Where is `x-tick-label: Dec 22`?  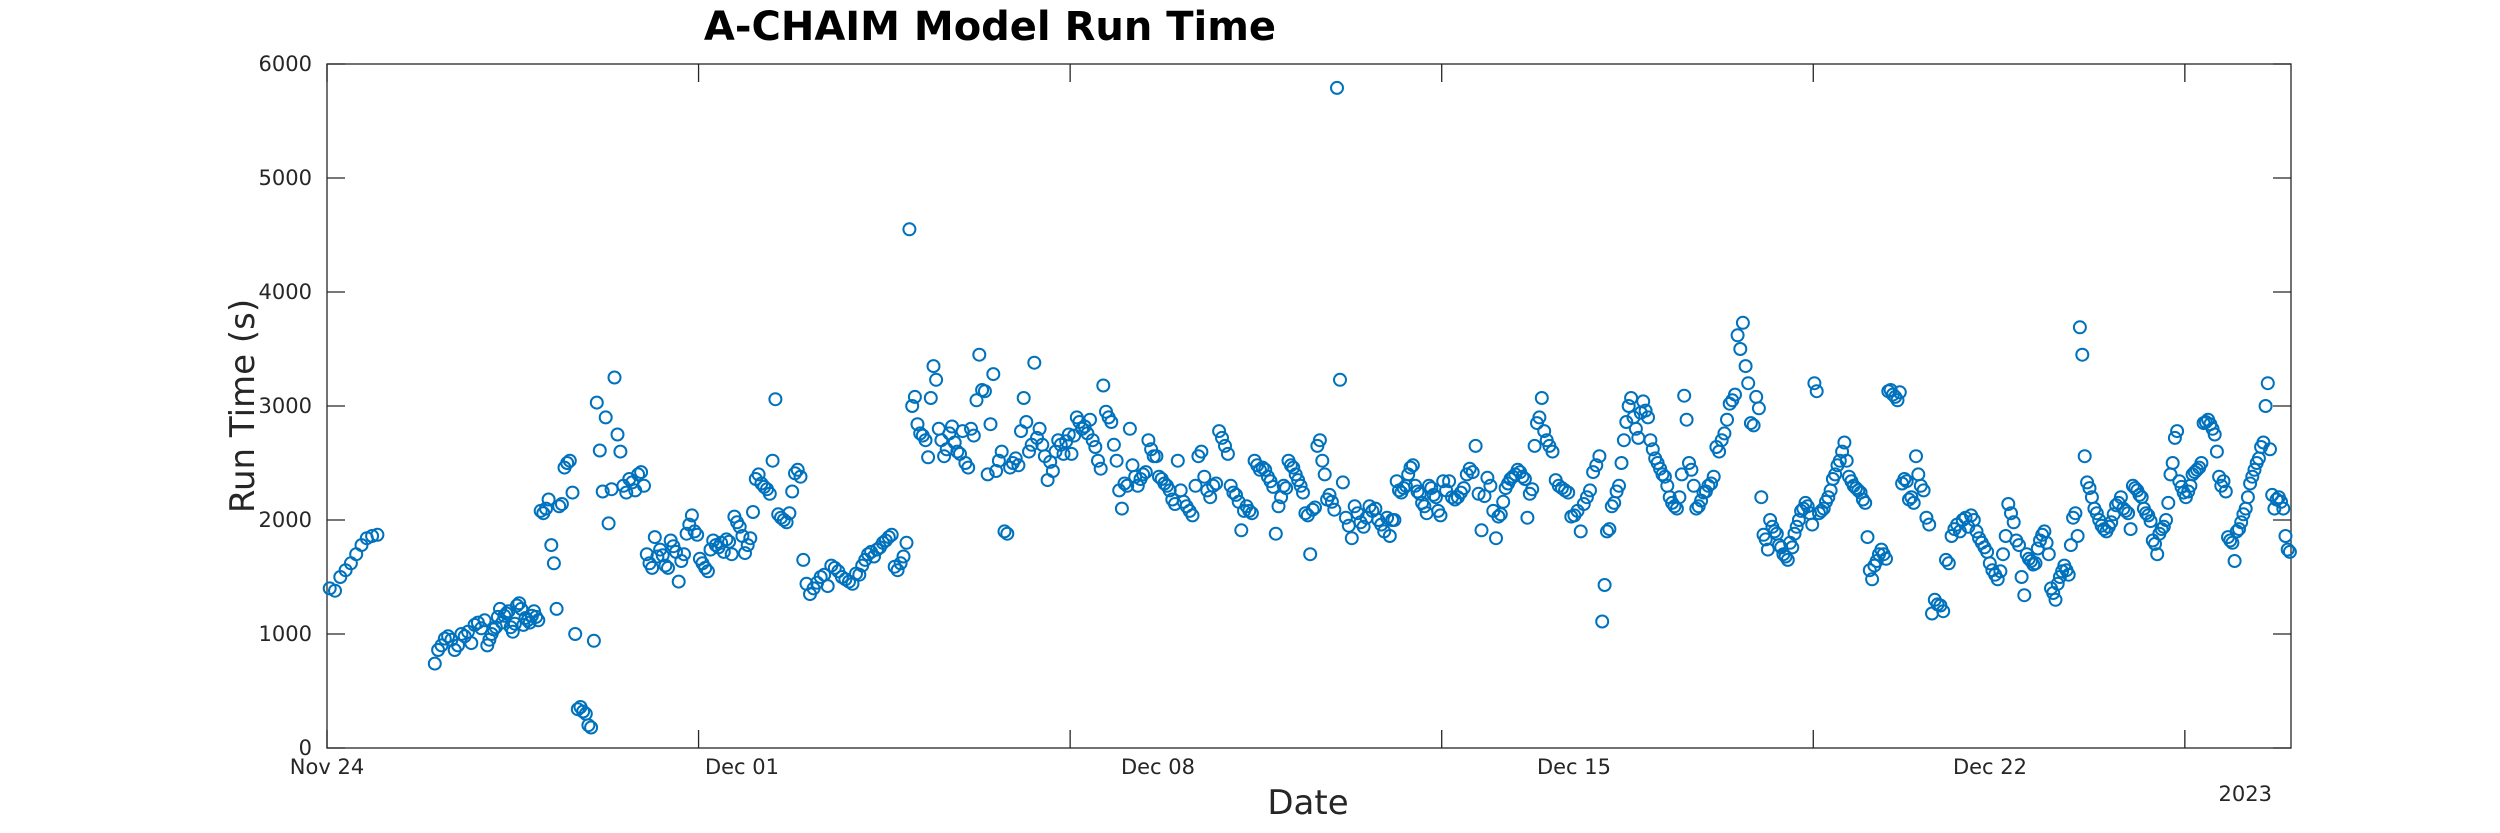
x-tick-label: Dec 22 is located at coordinates (1990, 767).